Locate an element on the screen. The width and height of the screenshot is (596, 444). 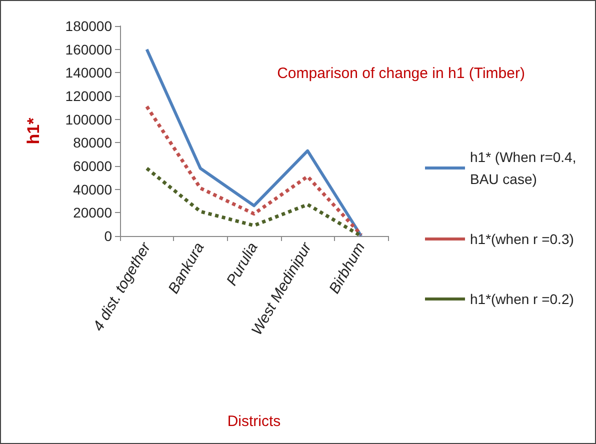
y-tick-label: 0 is located at coordinates (108, 236).